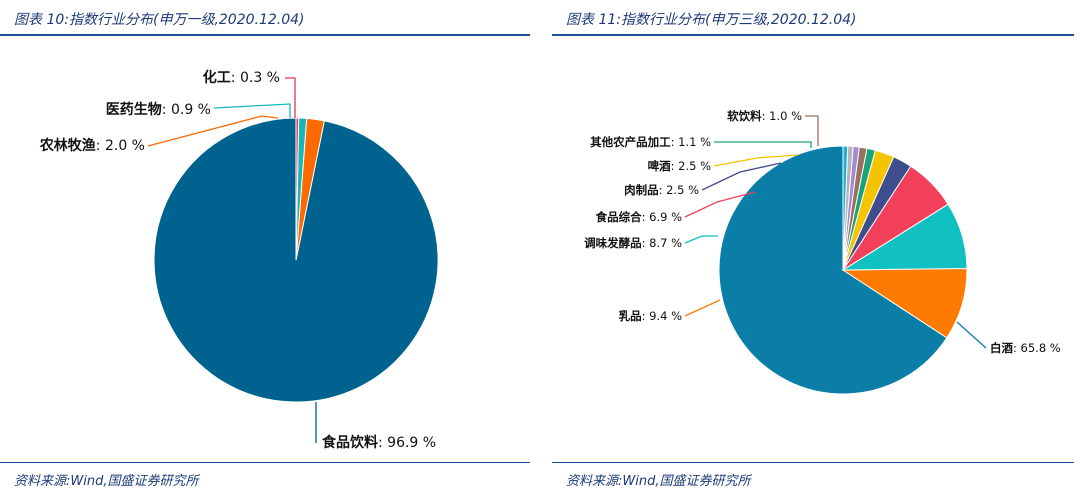 This screenshot has height=504, width=1080. I want to click on slice-label-软饮料: 软饮料: 1.0 %, so click(764, 116).